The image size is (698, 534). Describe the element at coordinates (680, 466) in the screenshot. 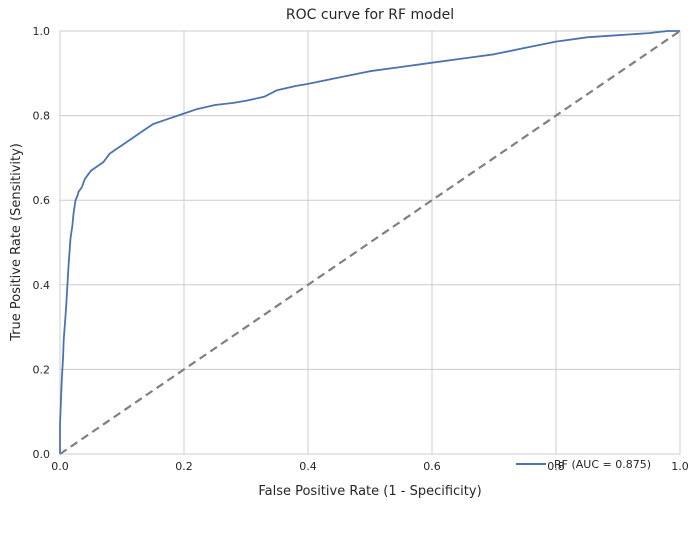

I see `x-tick-label: 1.0` at that location.